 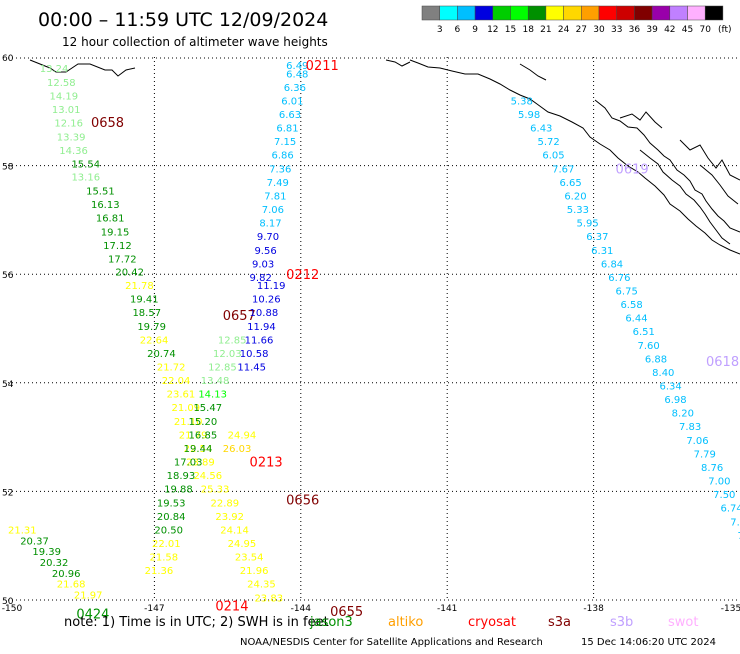 What do you see at coordinates (222, 368) in the screenshot?
I see `wave-height-value: 12.85` at bounding box center [222, 368].